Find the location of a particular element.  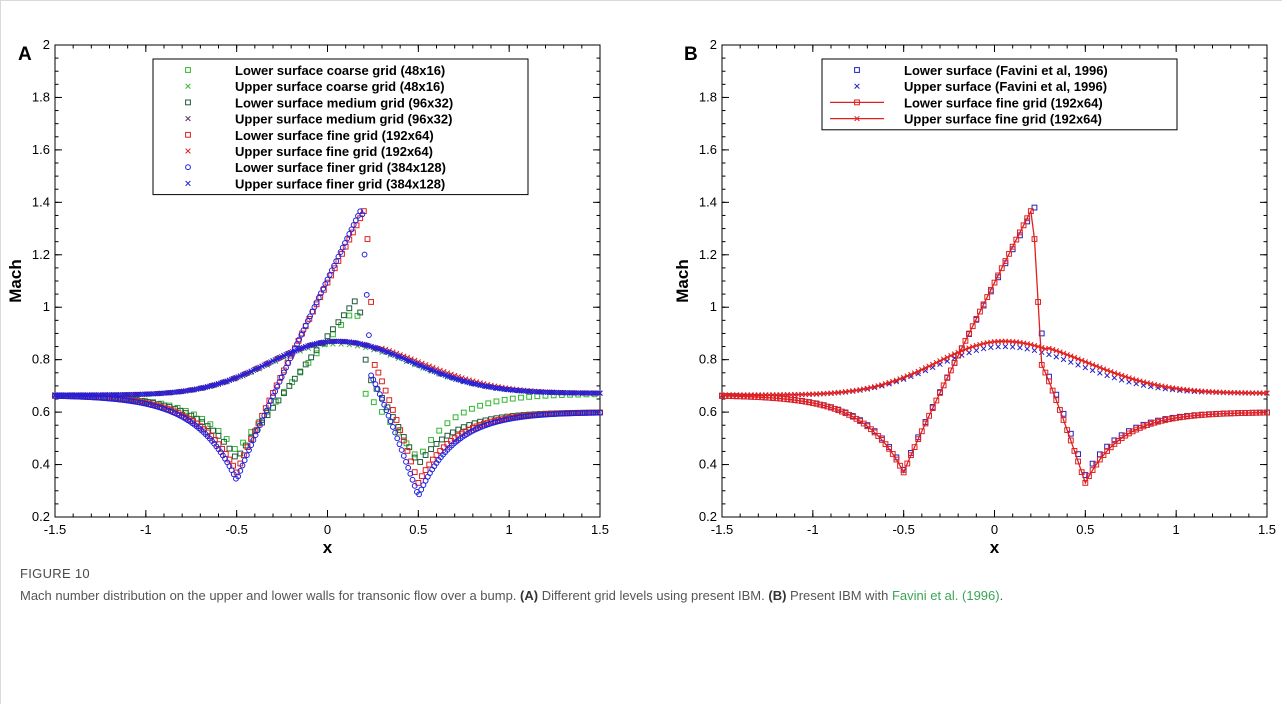

legend-entry: Lower surface (Favini et al, 1996) is located at coordinates (1006, 70).